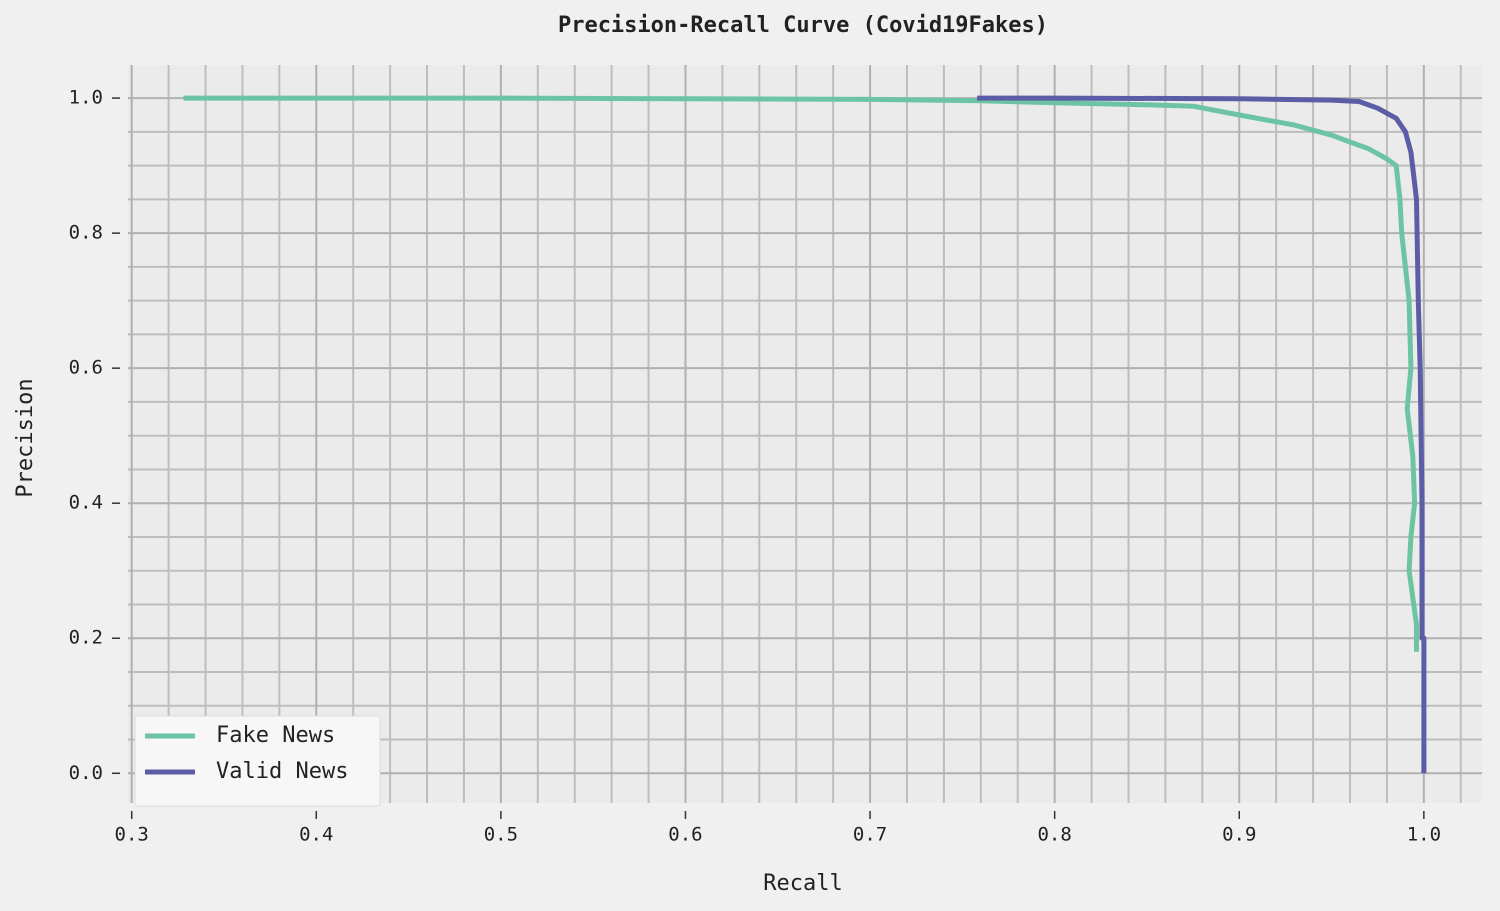 This screenshot has height=911, width=1500. I want to click on x-tick-label: 0.7, so click(870, 835).